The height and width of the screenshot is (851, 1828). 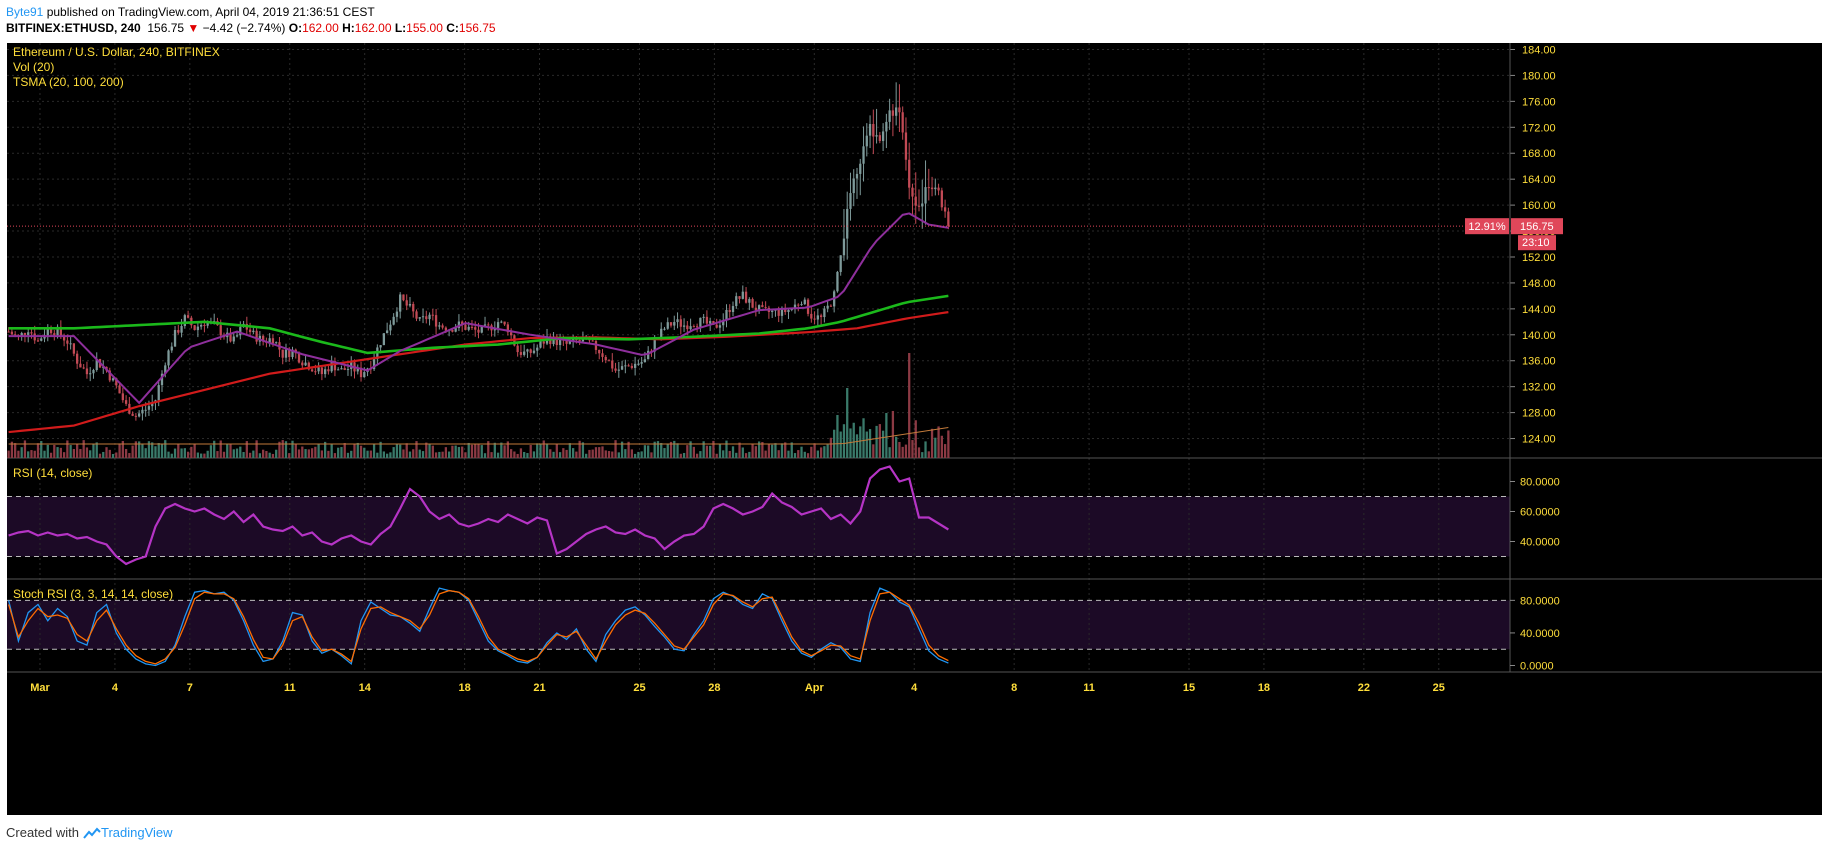 I want to click on author-link: Byte91, so click(x=25, y=12).